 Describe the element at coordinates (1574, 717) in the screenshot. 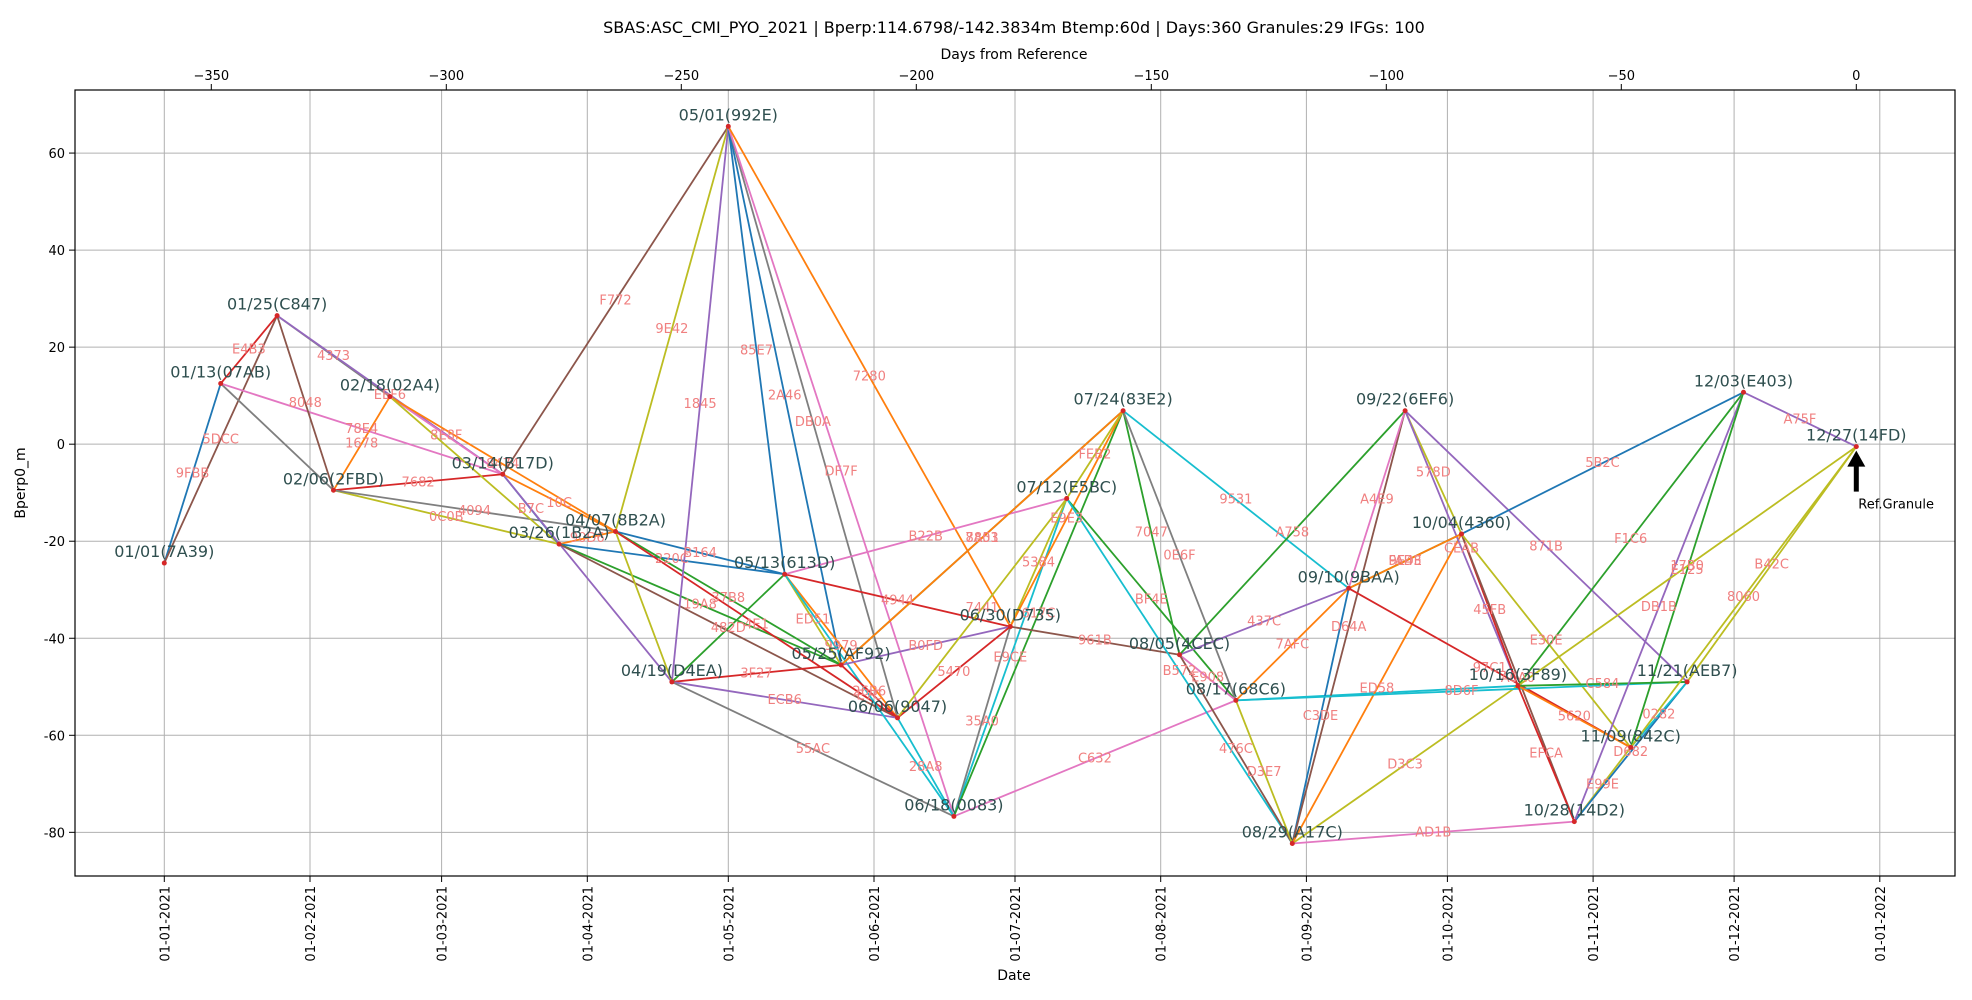

I see `ifg-label: 5620` at that location.